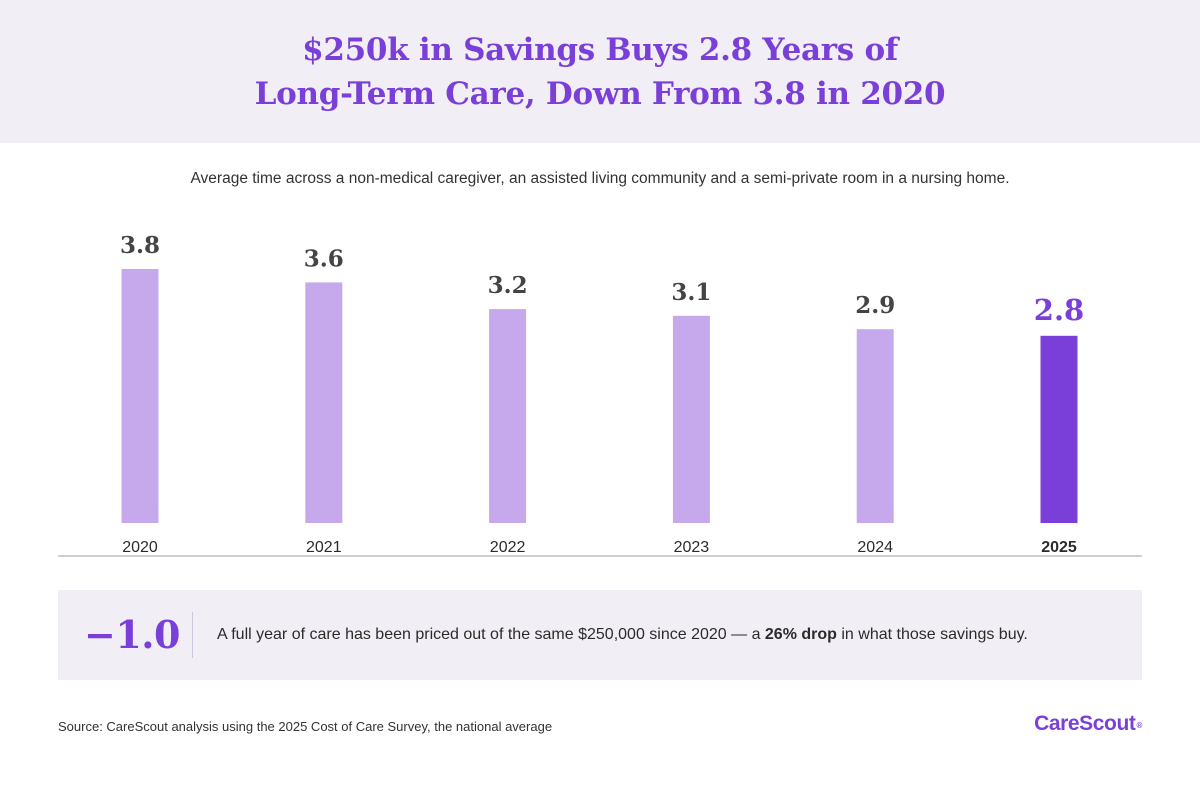  Describe the element at coordinates (875, 547) in the screenshot. I see `x-tick-label-2024: 2024` at that location.